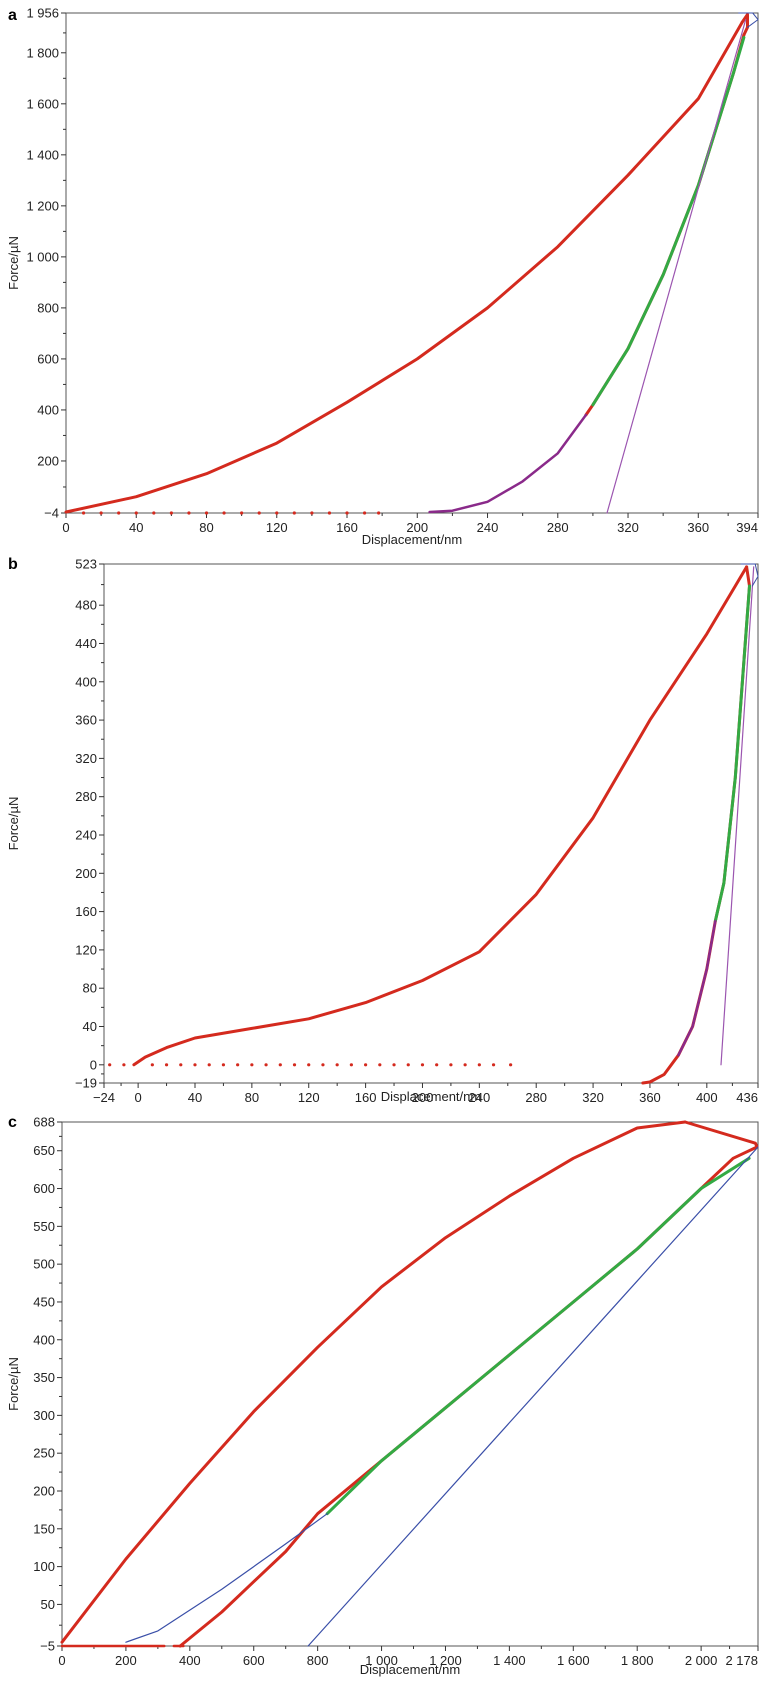 Image resolution: width=769 pixels, height=1681 pixels. I want to click on x-tick-label: 800, so click(318, 1660).